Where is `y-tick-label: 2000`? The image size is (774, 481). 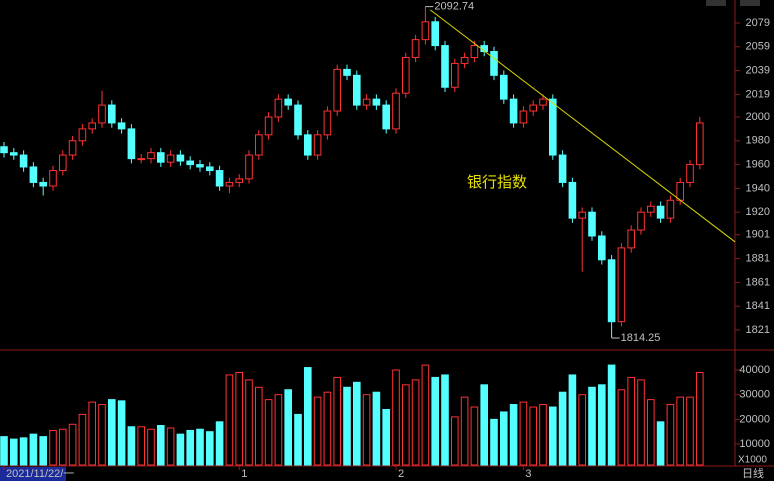
y-tick-label: 2000 is located at coordinates (758, 117).